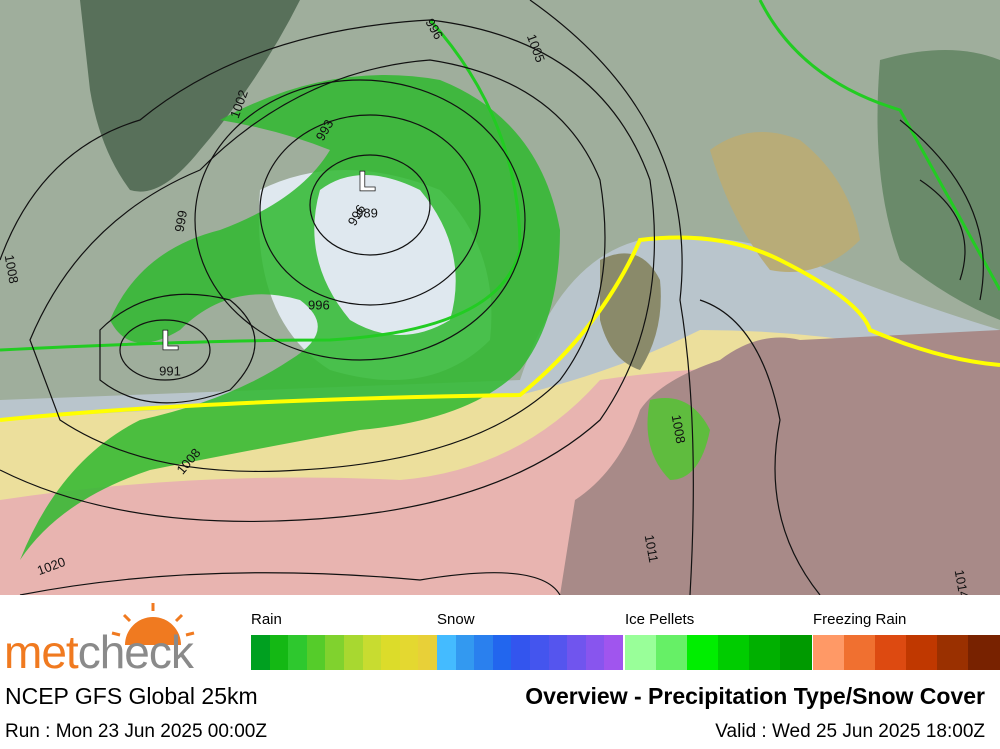  What do you see at coordinates (41, 652) in the screenshot?
I see `logo-met: met` at bounding box center [41, 652].